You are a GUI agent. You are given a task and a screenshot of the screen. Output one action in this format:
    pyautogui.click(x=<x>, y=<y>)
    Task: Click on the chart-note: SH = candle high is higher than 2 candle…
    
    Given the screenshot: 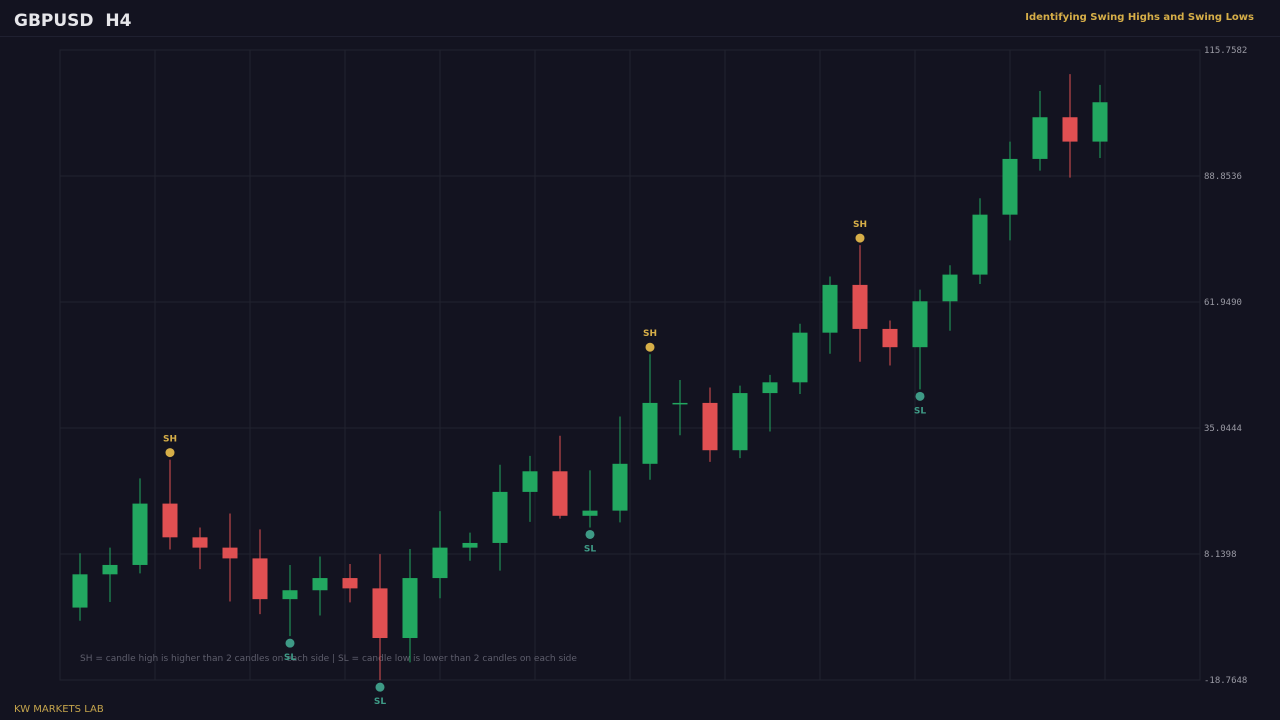 What is the action you would take?
    pyautogui.click(x=328, y=659)
    